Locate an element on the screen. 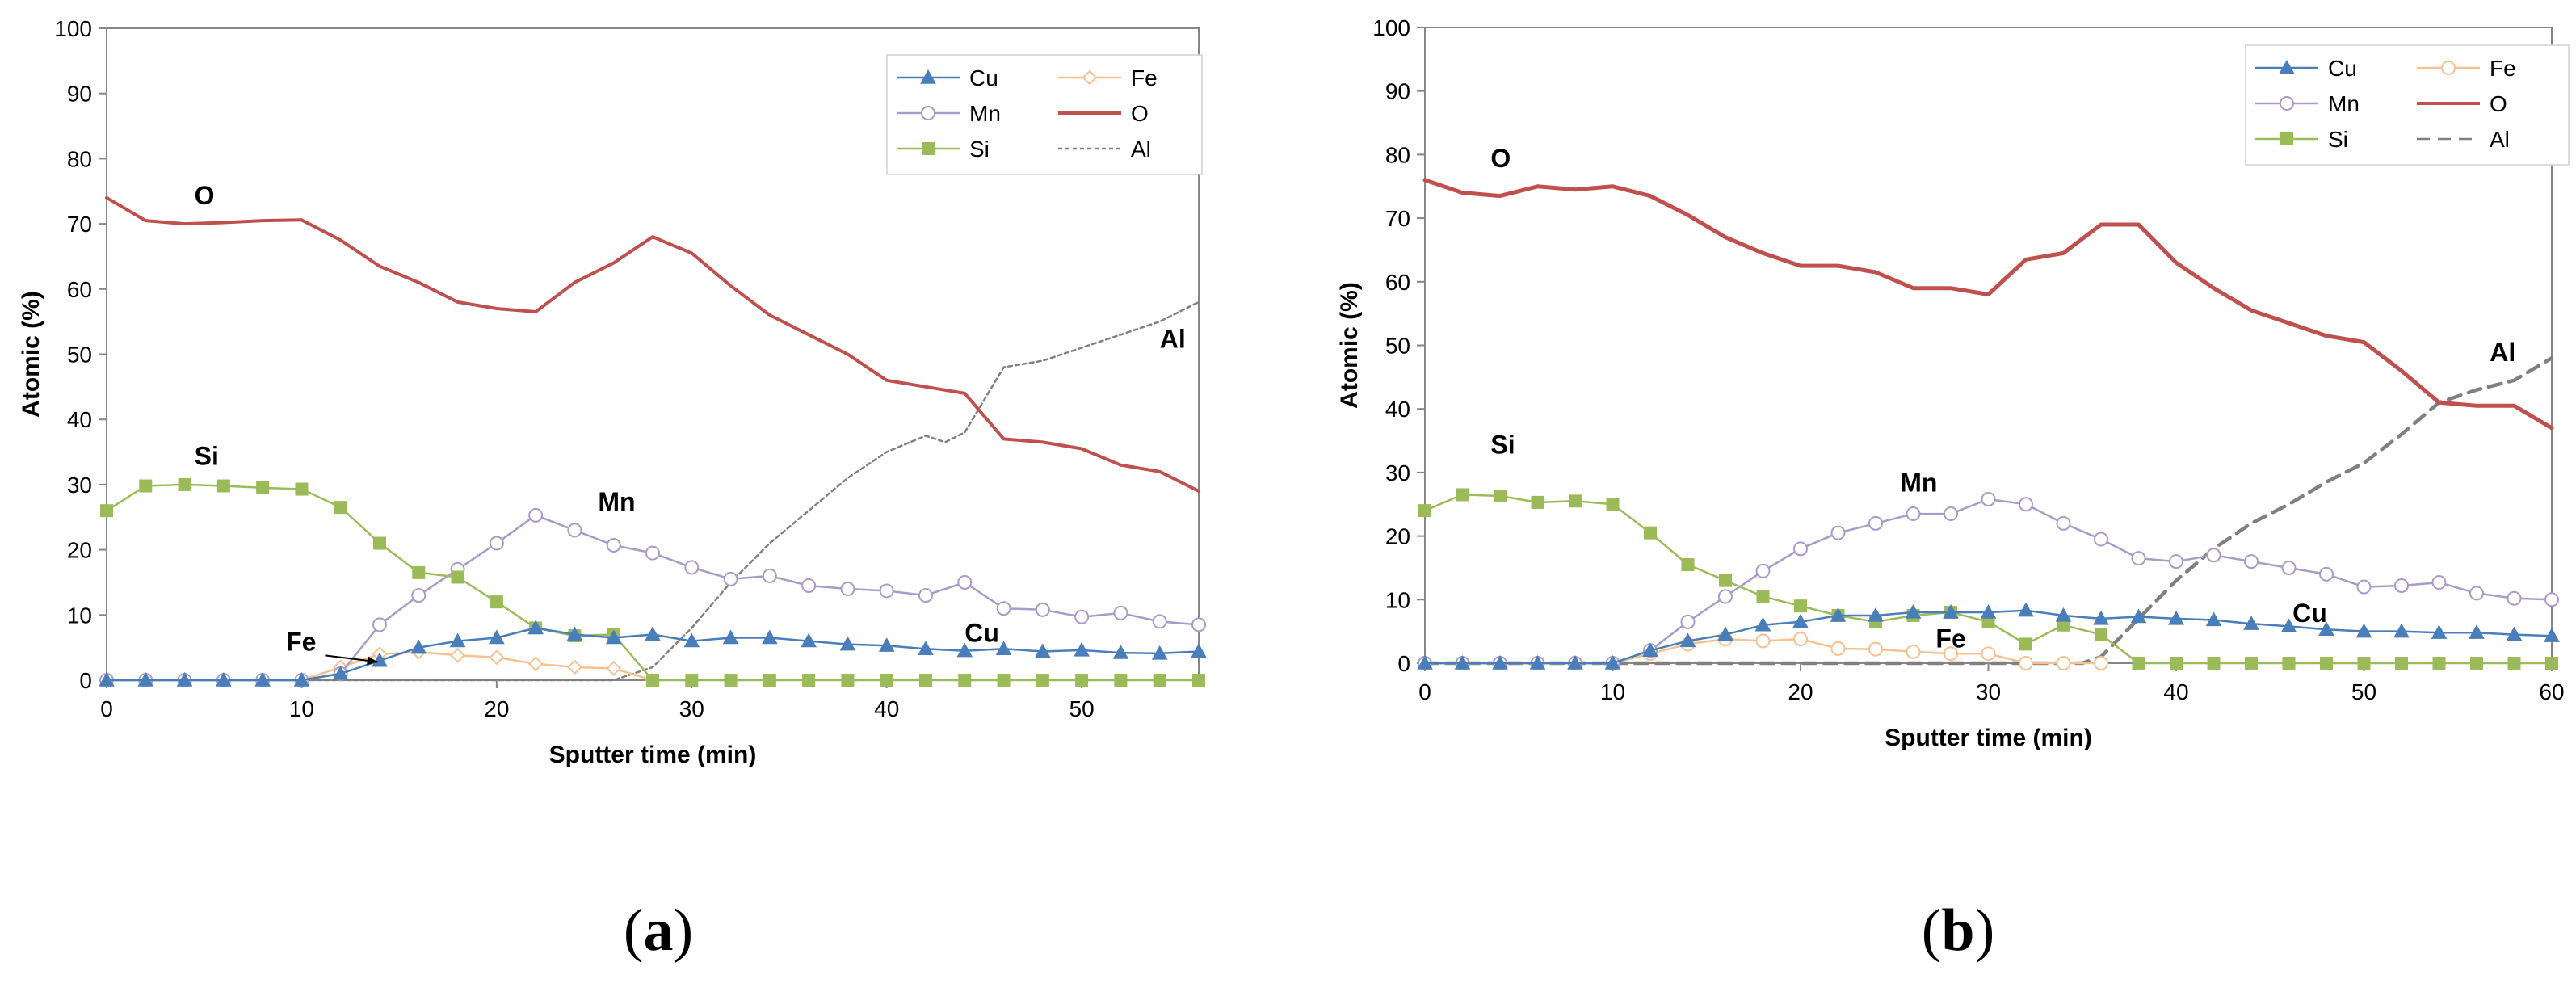  legend-item-cu-b: Cu is located at coordinates (2306, 69).